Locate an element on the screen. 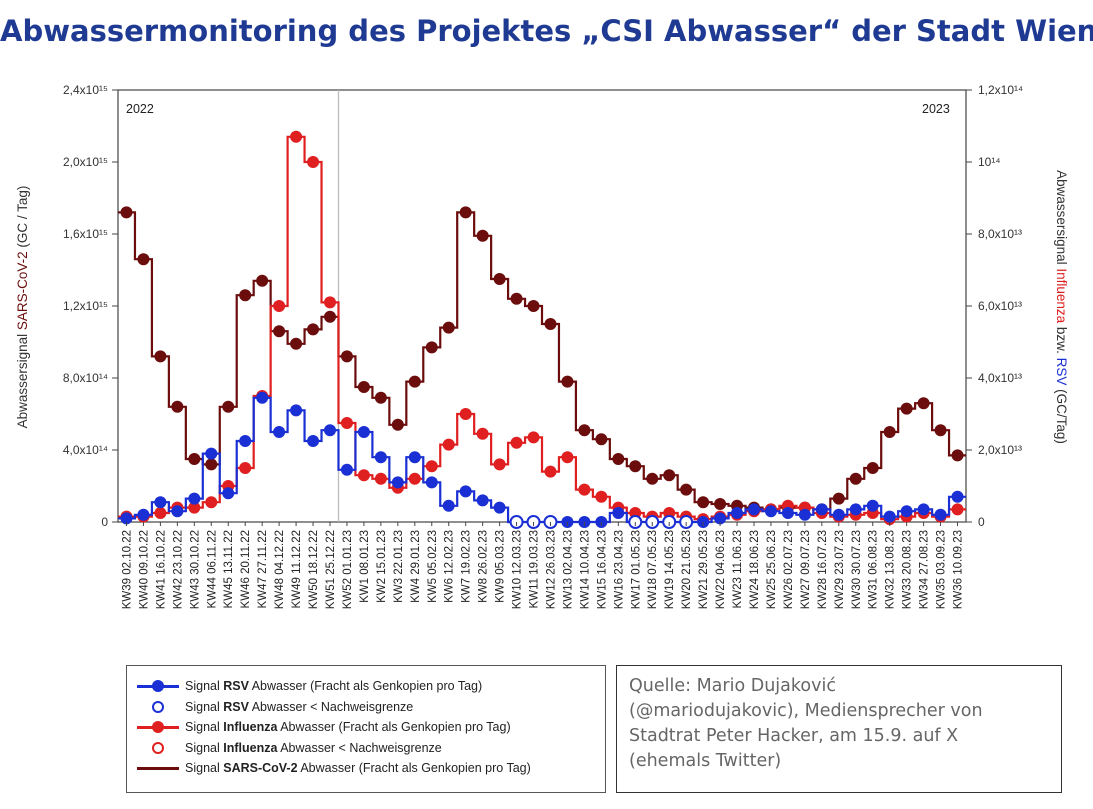 This screenshot has width=1093, height=809. x-tick-label: KW52 01.01.23 is located at coordinates (348, 569).